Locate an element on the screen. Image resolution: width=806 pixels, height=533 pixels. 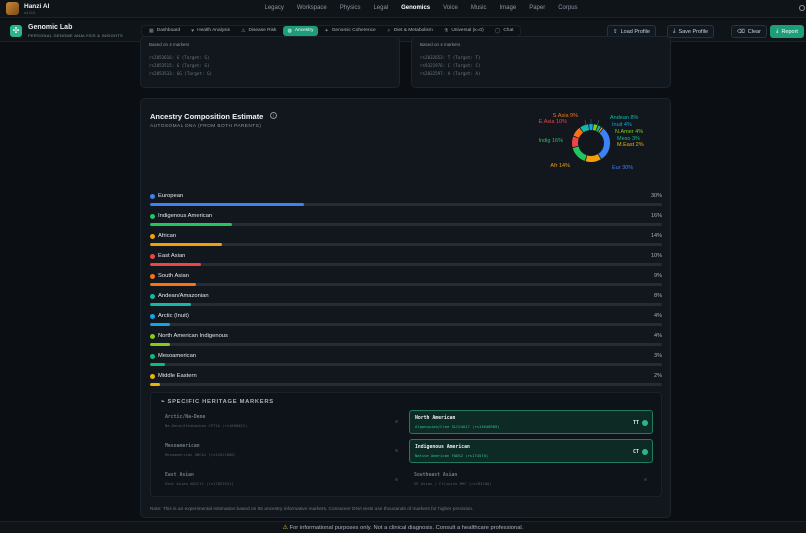
leaf-icon: ✧ is located at coordinates (388, 31).